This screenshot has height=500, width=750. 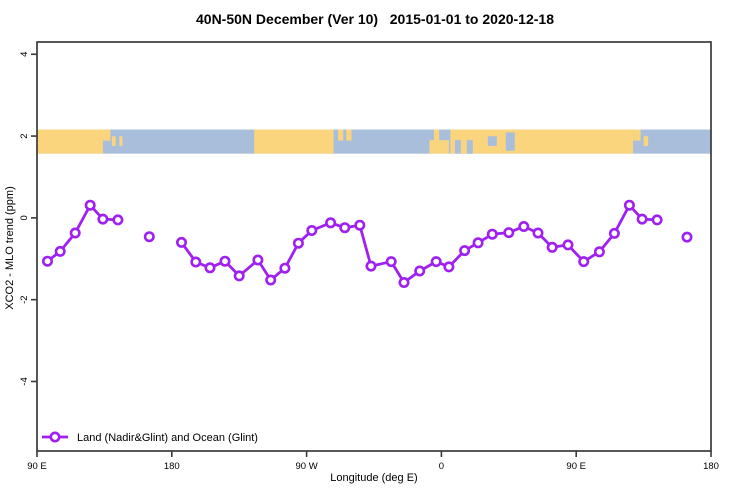 What do you see at coordinates (24, 381) in the screenshot?
I see `y-tick-label: -4` at bounding box center [24, 381].